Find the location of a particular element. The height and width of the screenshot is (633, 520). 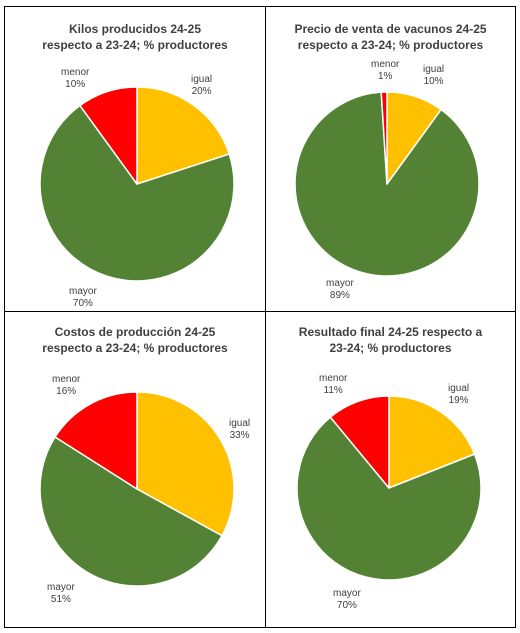

slice-label-value: 51% is located at coordinates (60, 599).